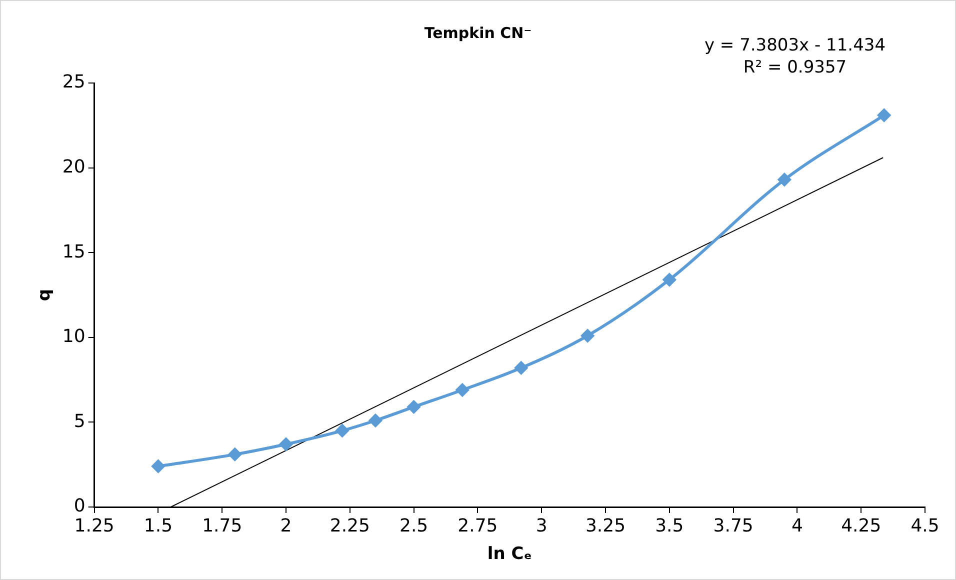 Image resolution: width=956 pixels, height=580 pixels. What do you see at coordinates (222, 525) in the screenshot?
I see `x-tick-label: 1.75` at bounding box center [222, 525].